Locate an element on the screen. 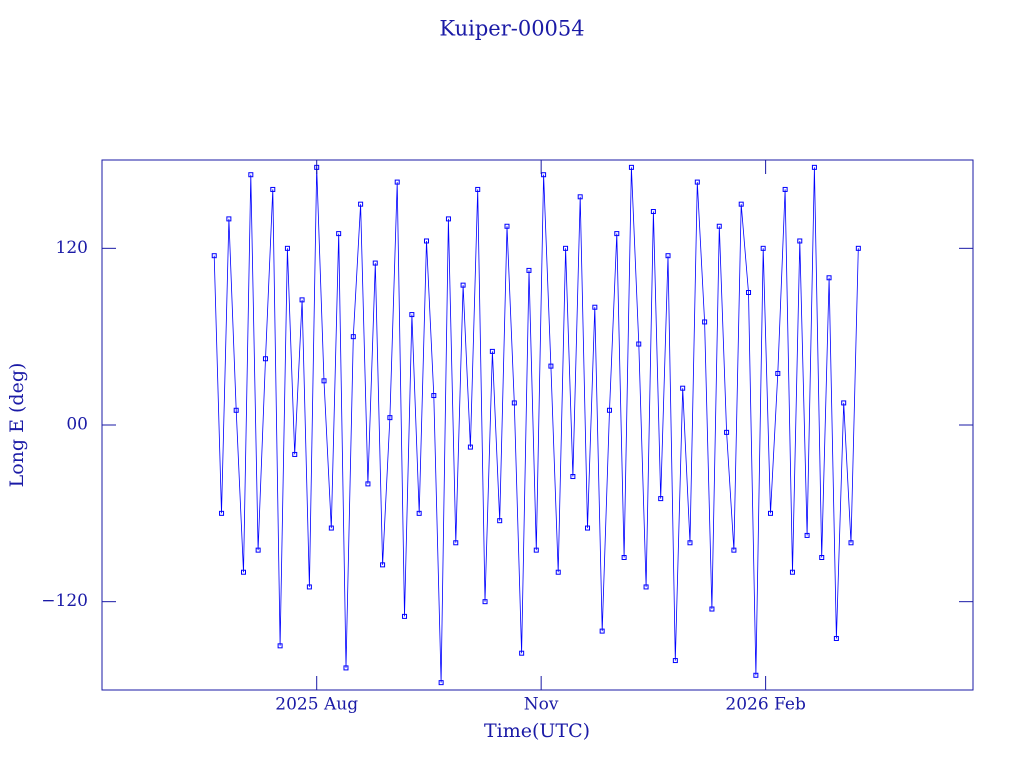 This screenshot has width=1024, height=768. y-axis-label: Long E (deg) is located at coordinates (17, 425).